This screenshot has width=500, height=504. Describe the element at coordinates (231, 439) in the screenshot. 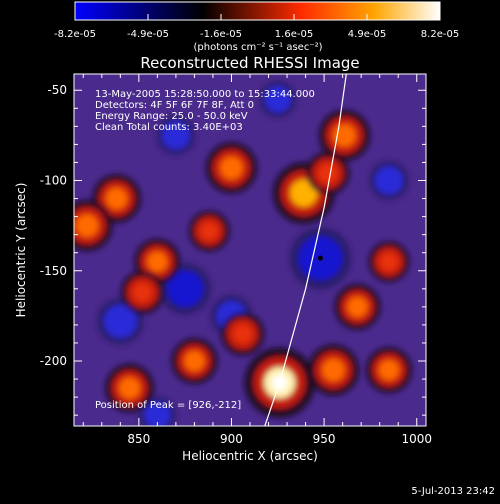

I see `x-tick-label-1: 900` at that location.